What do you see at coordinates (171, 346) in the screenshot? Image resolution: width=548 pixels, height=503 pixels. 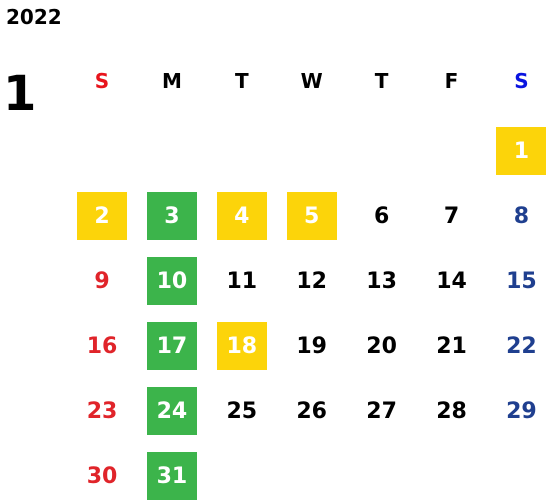 I see `highlighted-day: 17` at bounding box center [171, 346].